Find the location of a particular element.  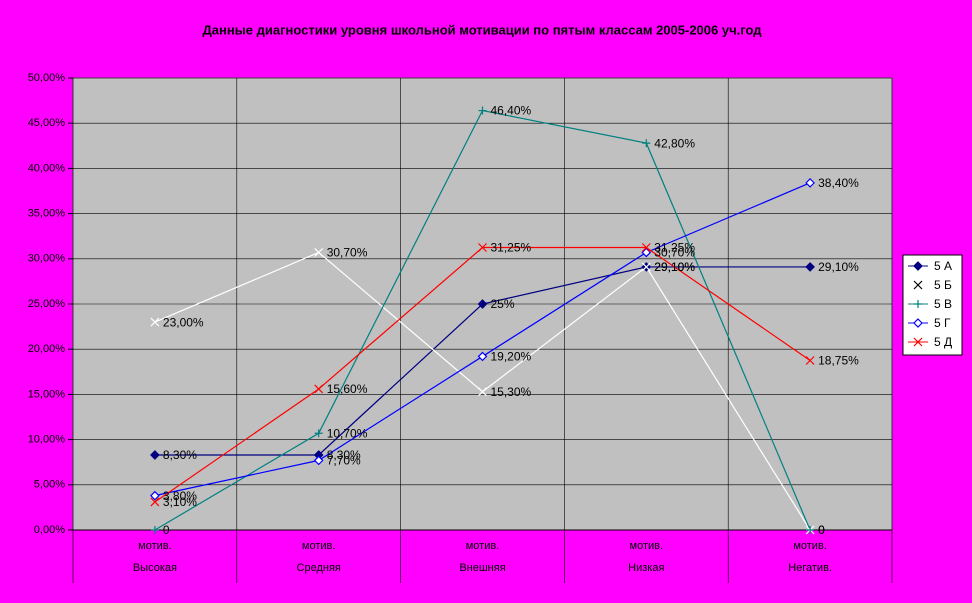

data-label: 10,70% is located at coordinates (347, 433).